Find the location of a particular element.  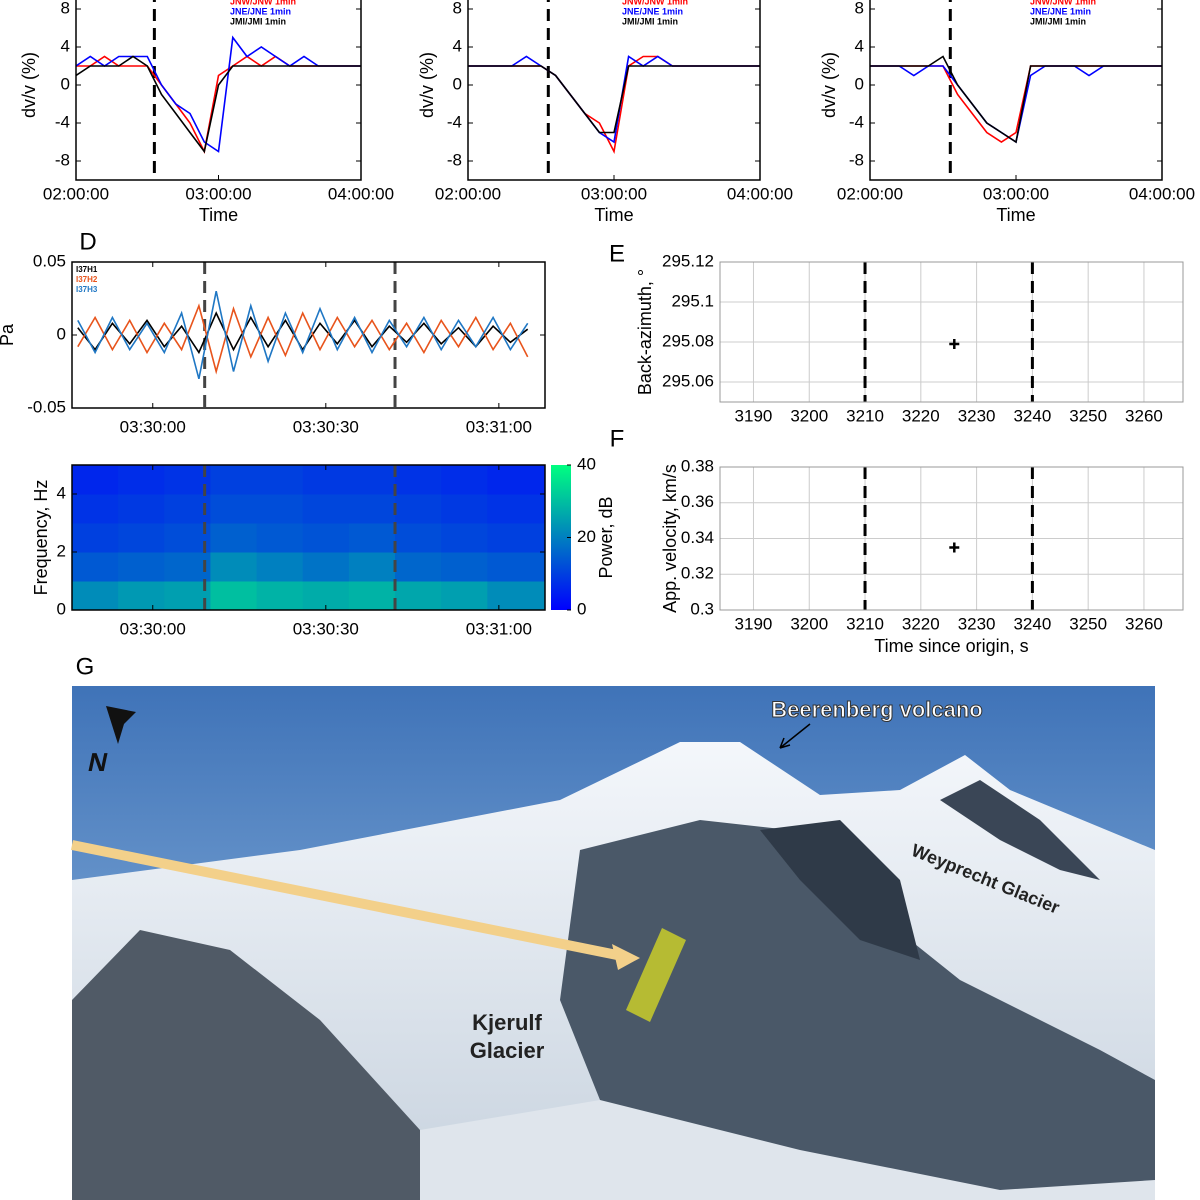

y-tick-label: 295.1 is located at coordinates (692, 300).